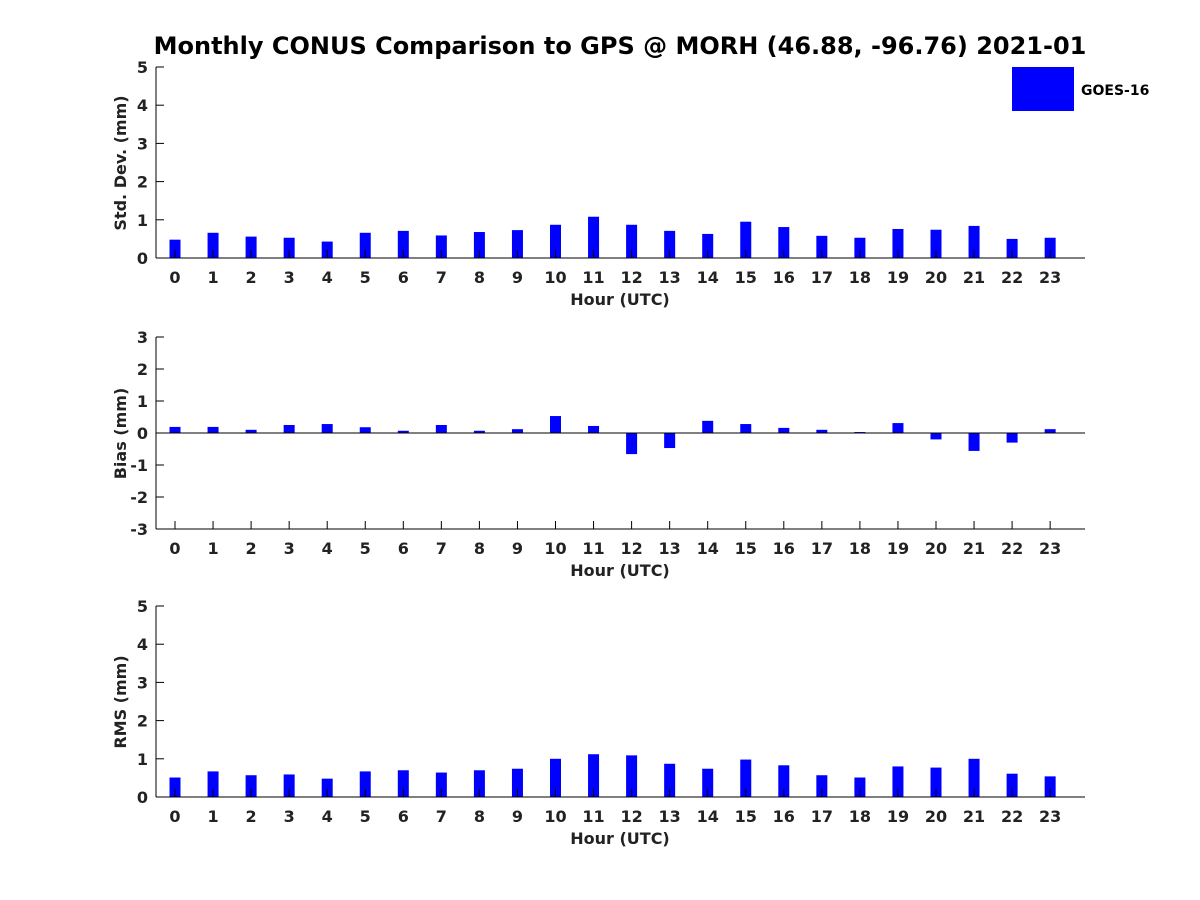  What do you see at coordinates (1012, 548) in the screenshot?
I see `x-tick-label: 22` at bounding box center [1012, 548].